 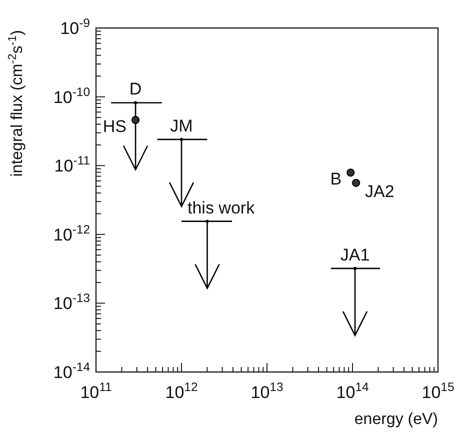 I want to click on x-tick-label: 10$^{12}$, so click(x=181, y=391).